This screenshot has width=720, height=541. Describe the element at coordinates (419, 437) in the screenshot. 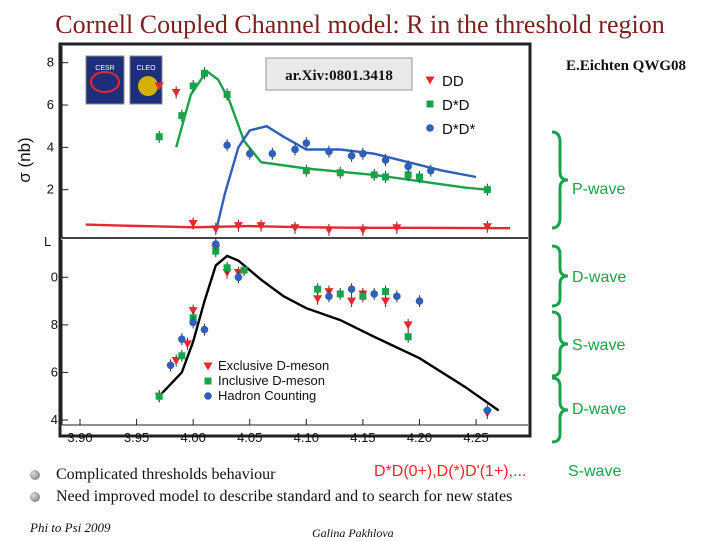

I see `x-tick-label: 4.20` at that location.